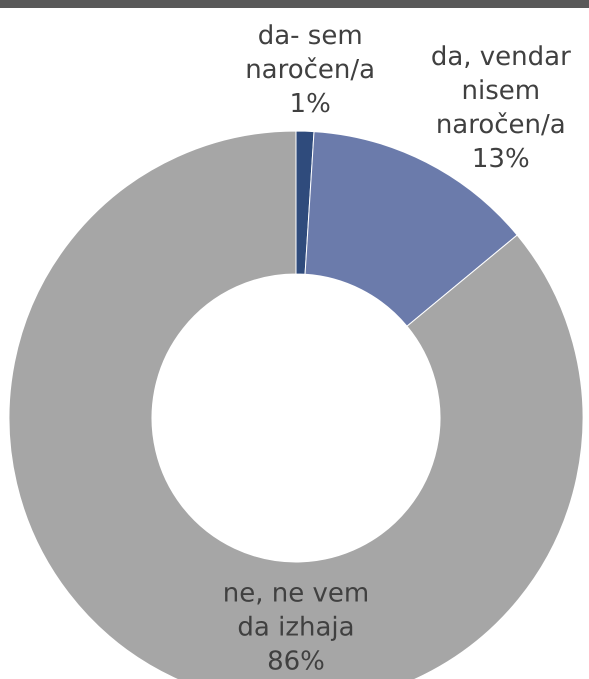 Image resolution: width=589 pixels, height=679 pixels. Describe the element at coordinates (310, 104) in the screenshot. I see `data-label: 1%` at that location.